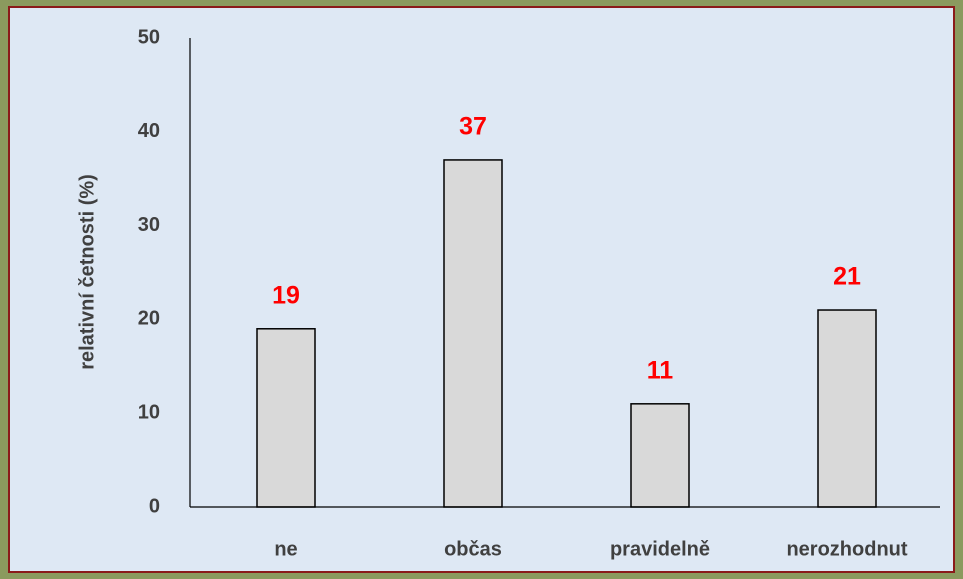 The image size is (963, 579). I want to click on value-label: 37, so click(473, 127).